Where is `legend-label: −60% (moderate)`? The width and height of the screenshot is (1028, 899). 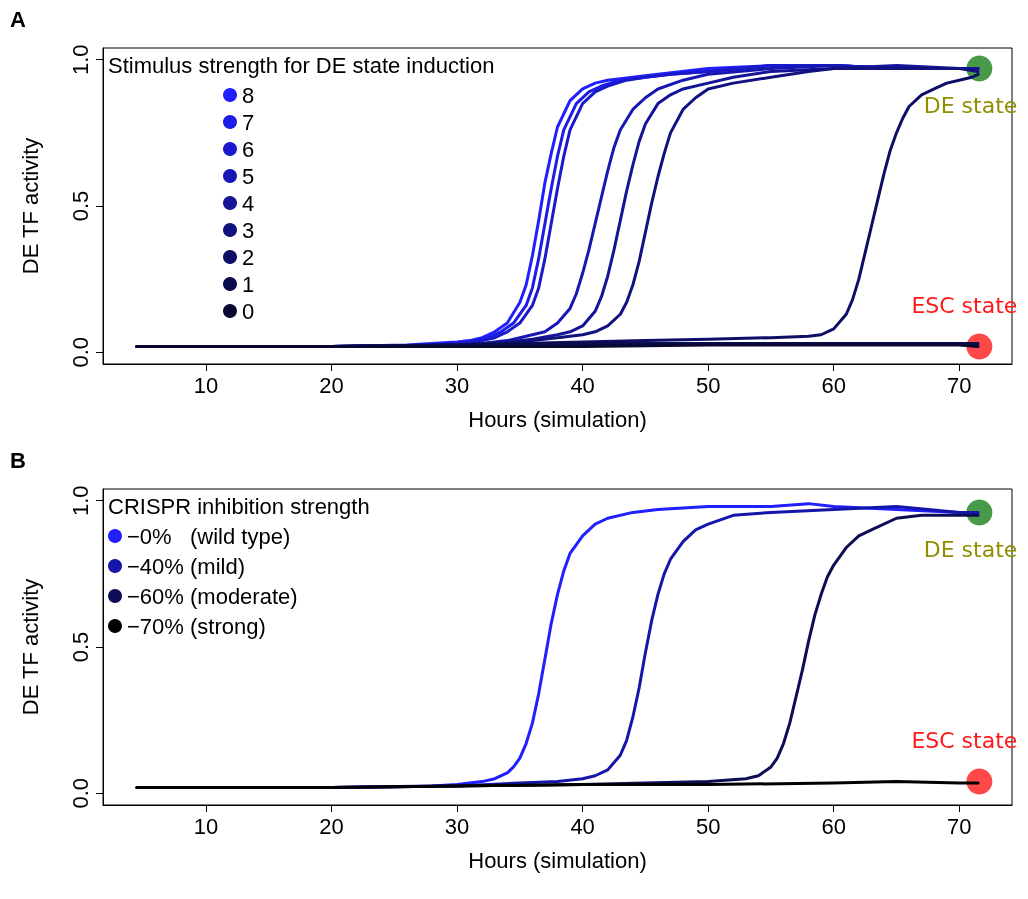
legend-label: −60% (moderate) is located at coordinates (212, 596).